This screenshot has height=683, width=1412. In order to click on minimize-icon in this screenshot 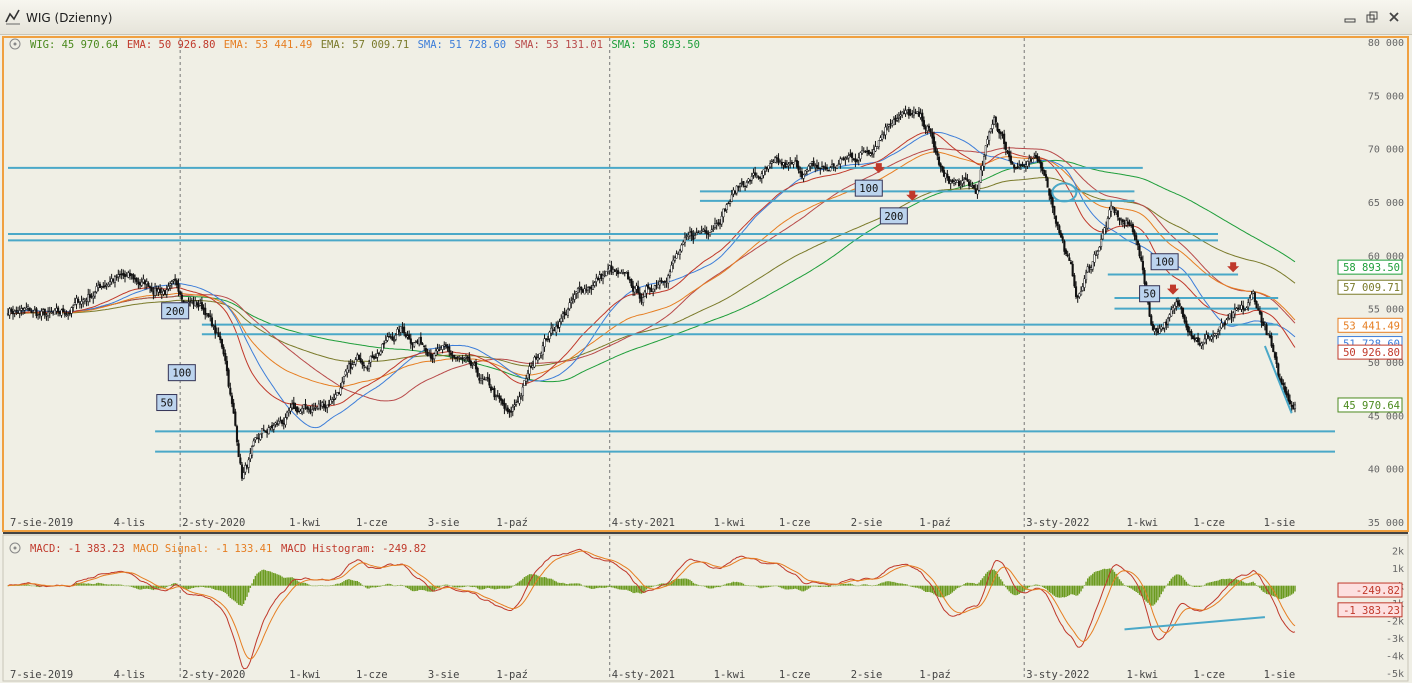, I will do `click(1350, 17)`.